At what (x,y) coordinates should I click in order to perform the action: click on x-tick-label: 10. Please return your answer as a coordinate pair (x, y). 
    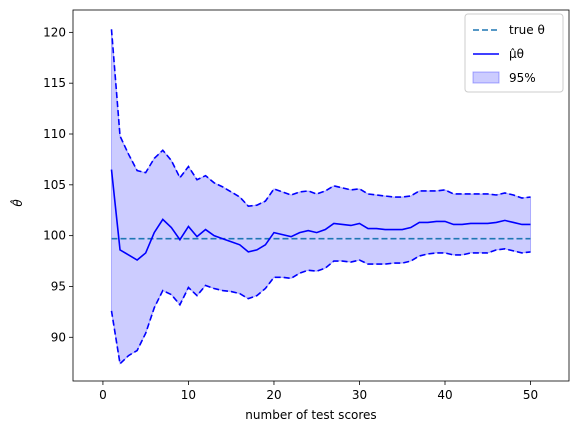
    Looking at the image, I should click on (188, 395).